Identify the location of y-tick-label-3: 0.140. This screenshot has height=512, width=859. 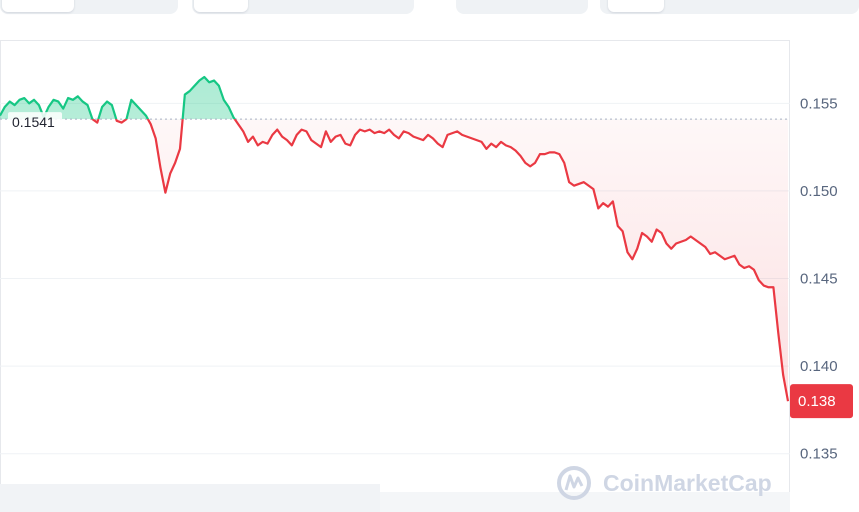
(819, 366).